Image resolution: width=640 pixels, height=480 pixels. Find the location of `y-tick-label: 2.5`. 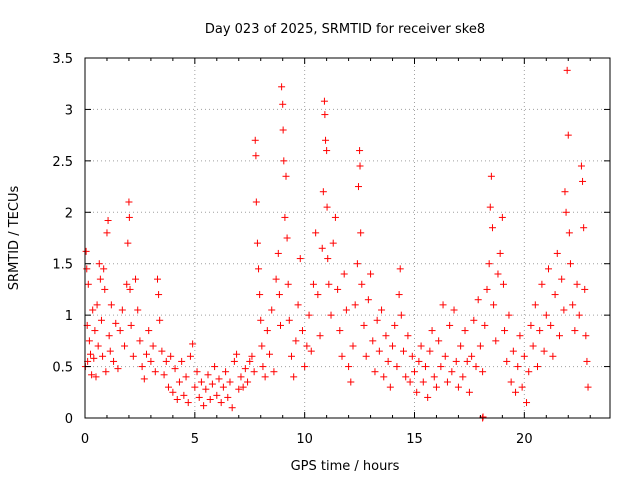

y-tick-label: 2.5 is located at coordinates (62, 162).